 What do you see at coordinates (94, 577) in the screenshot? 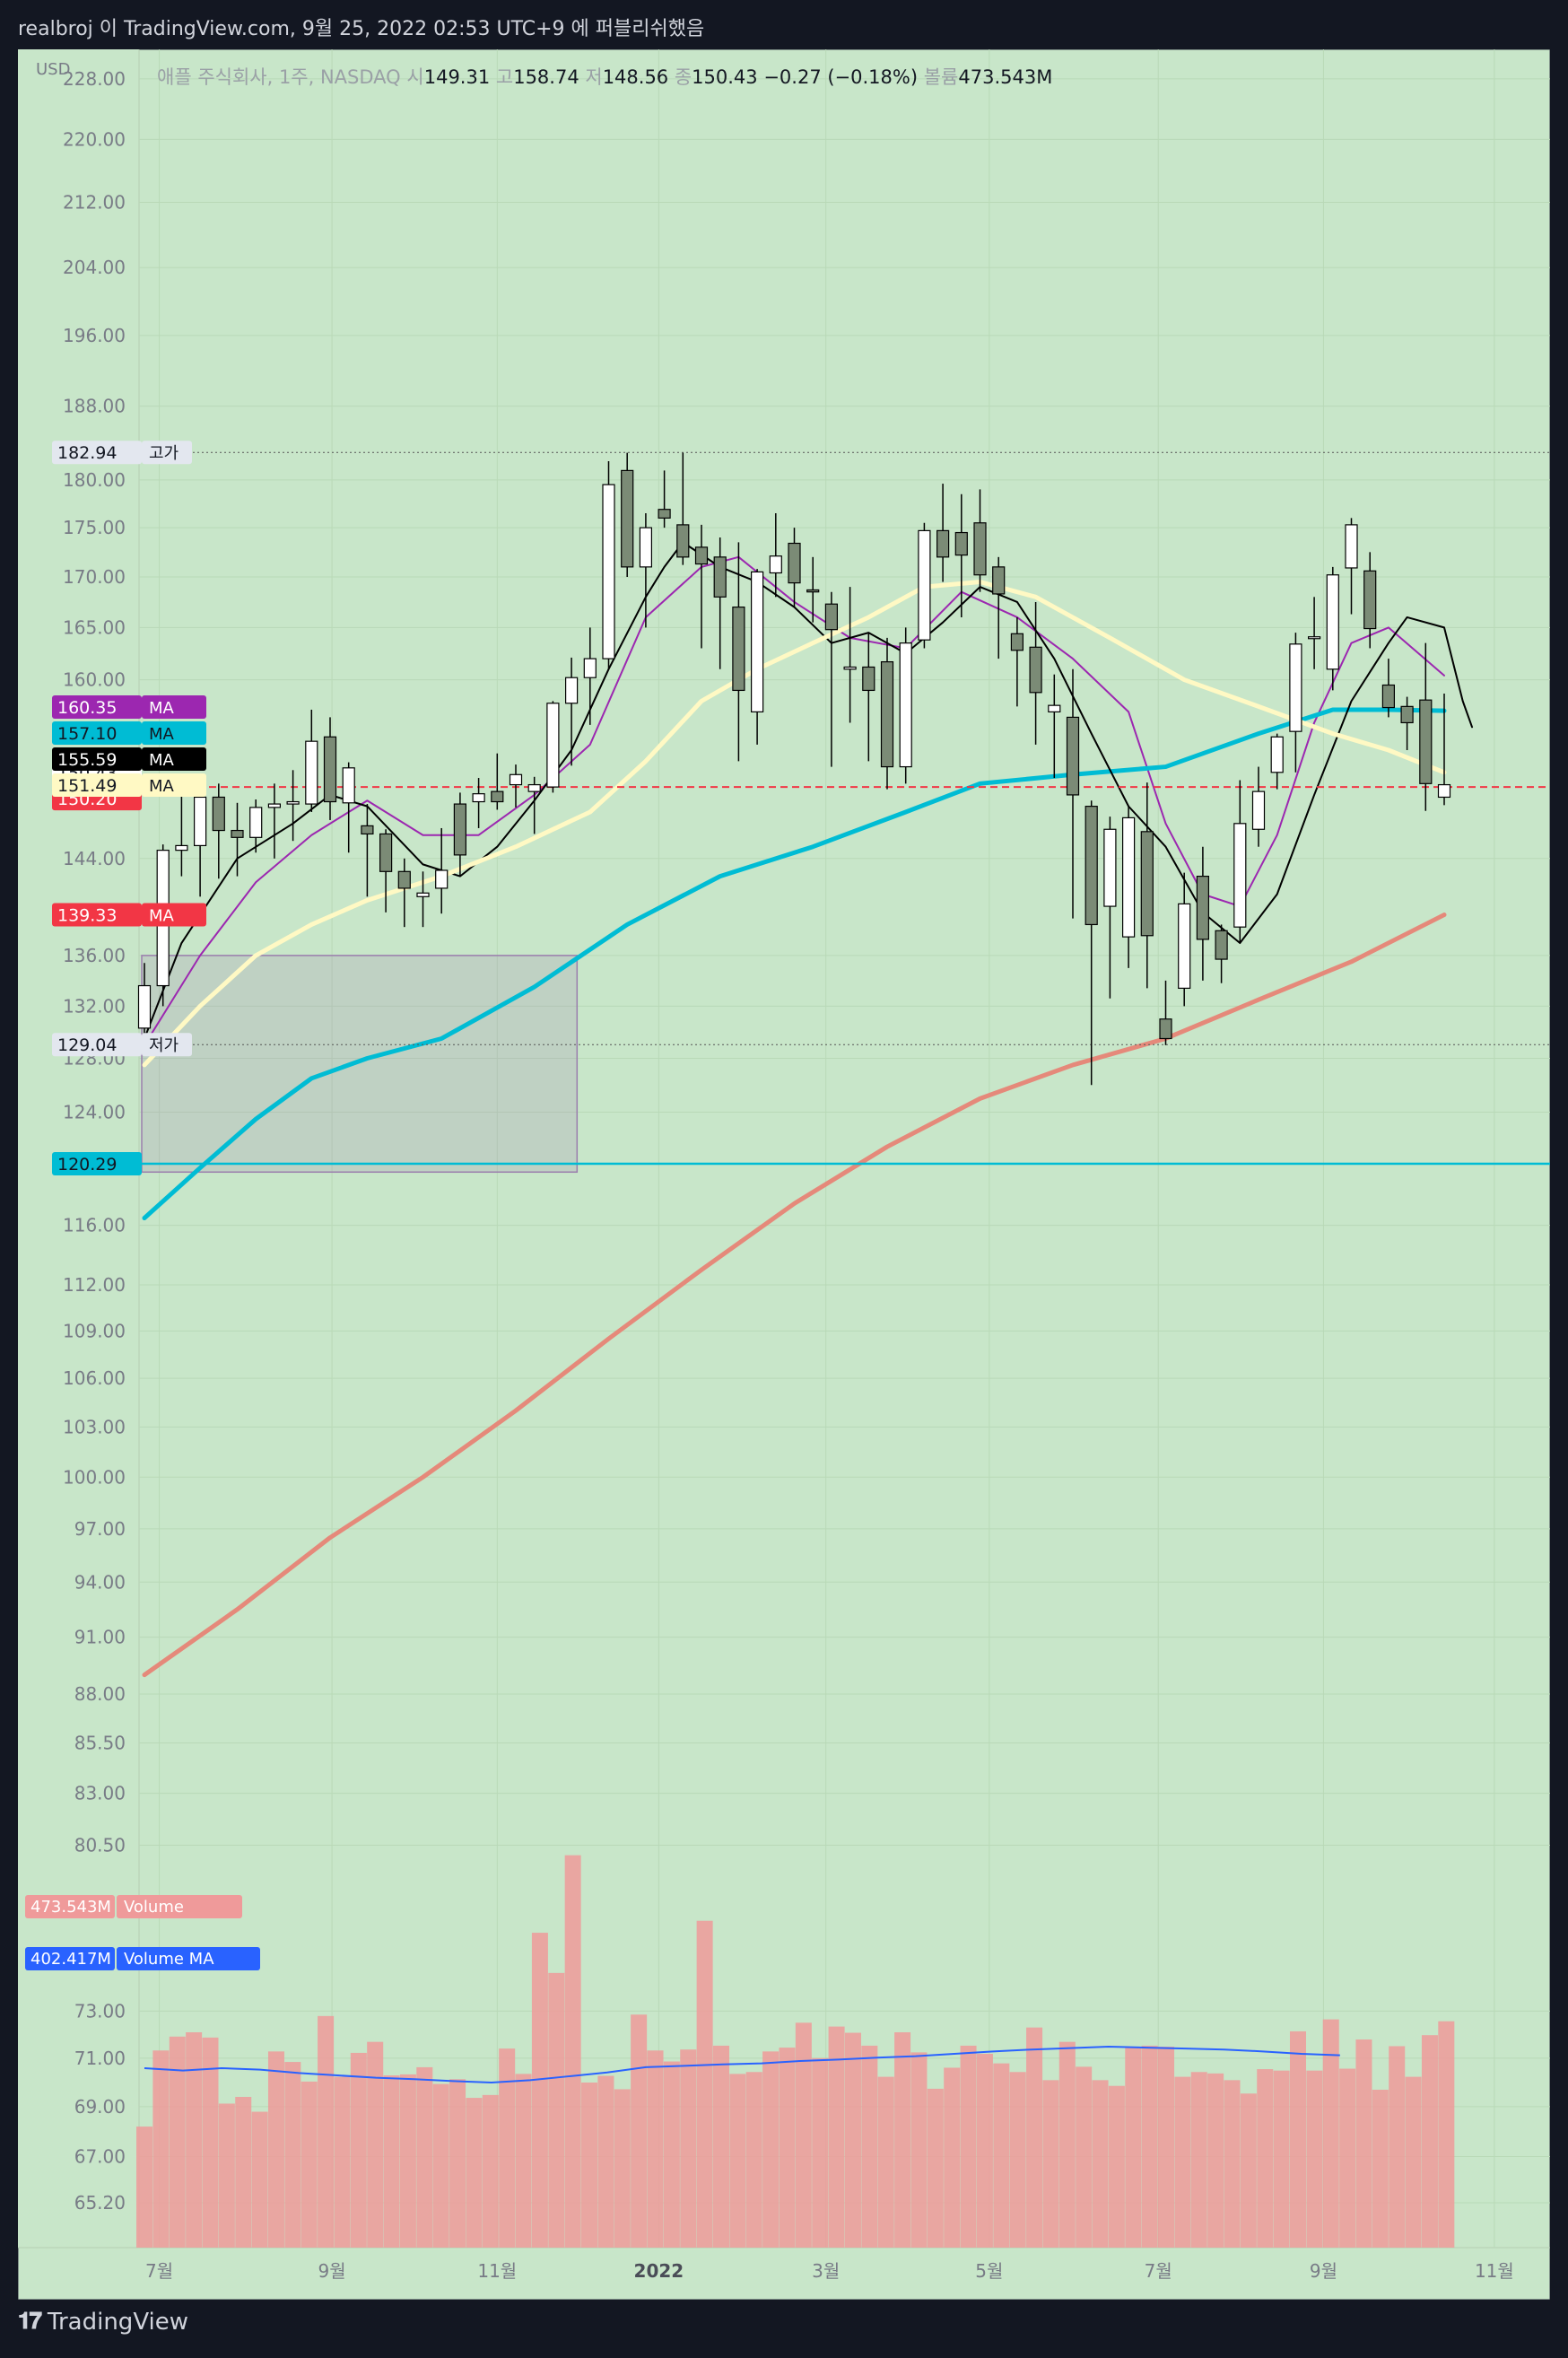
I see `price-tick-label: 170.00` at bounding box center [94, 577].